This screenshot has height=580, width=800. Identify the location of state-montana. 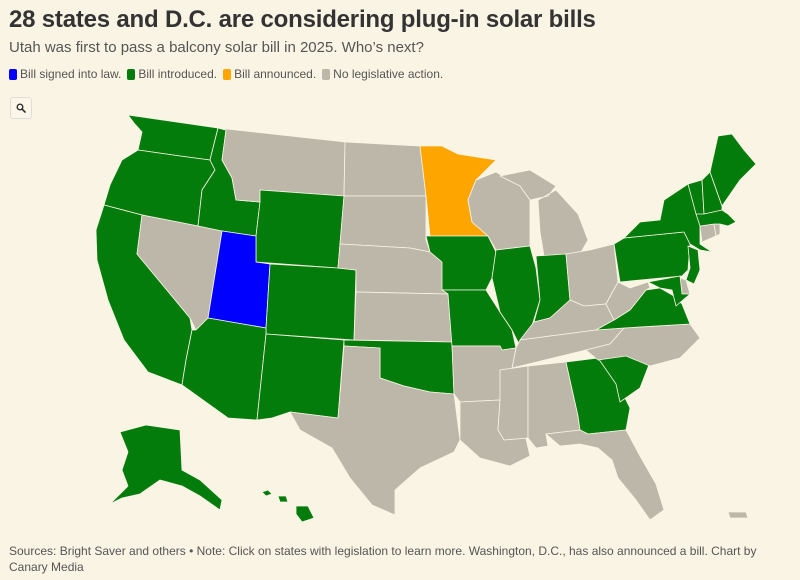
(281, 165).